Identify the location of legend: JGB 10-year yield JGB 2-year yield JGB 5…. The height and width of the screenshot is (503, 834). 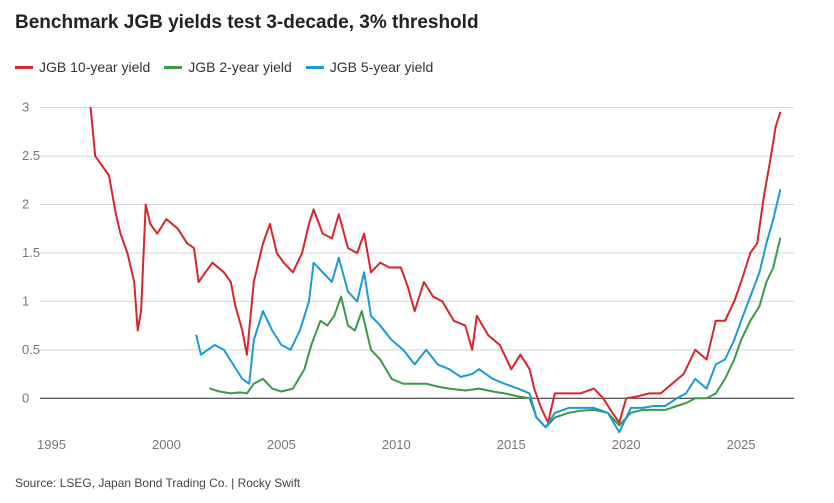
(224, 67).